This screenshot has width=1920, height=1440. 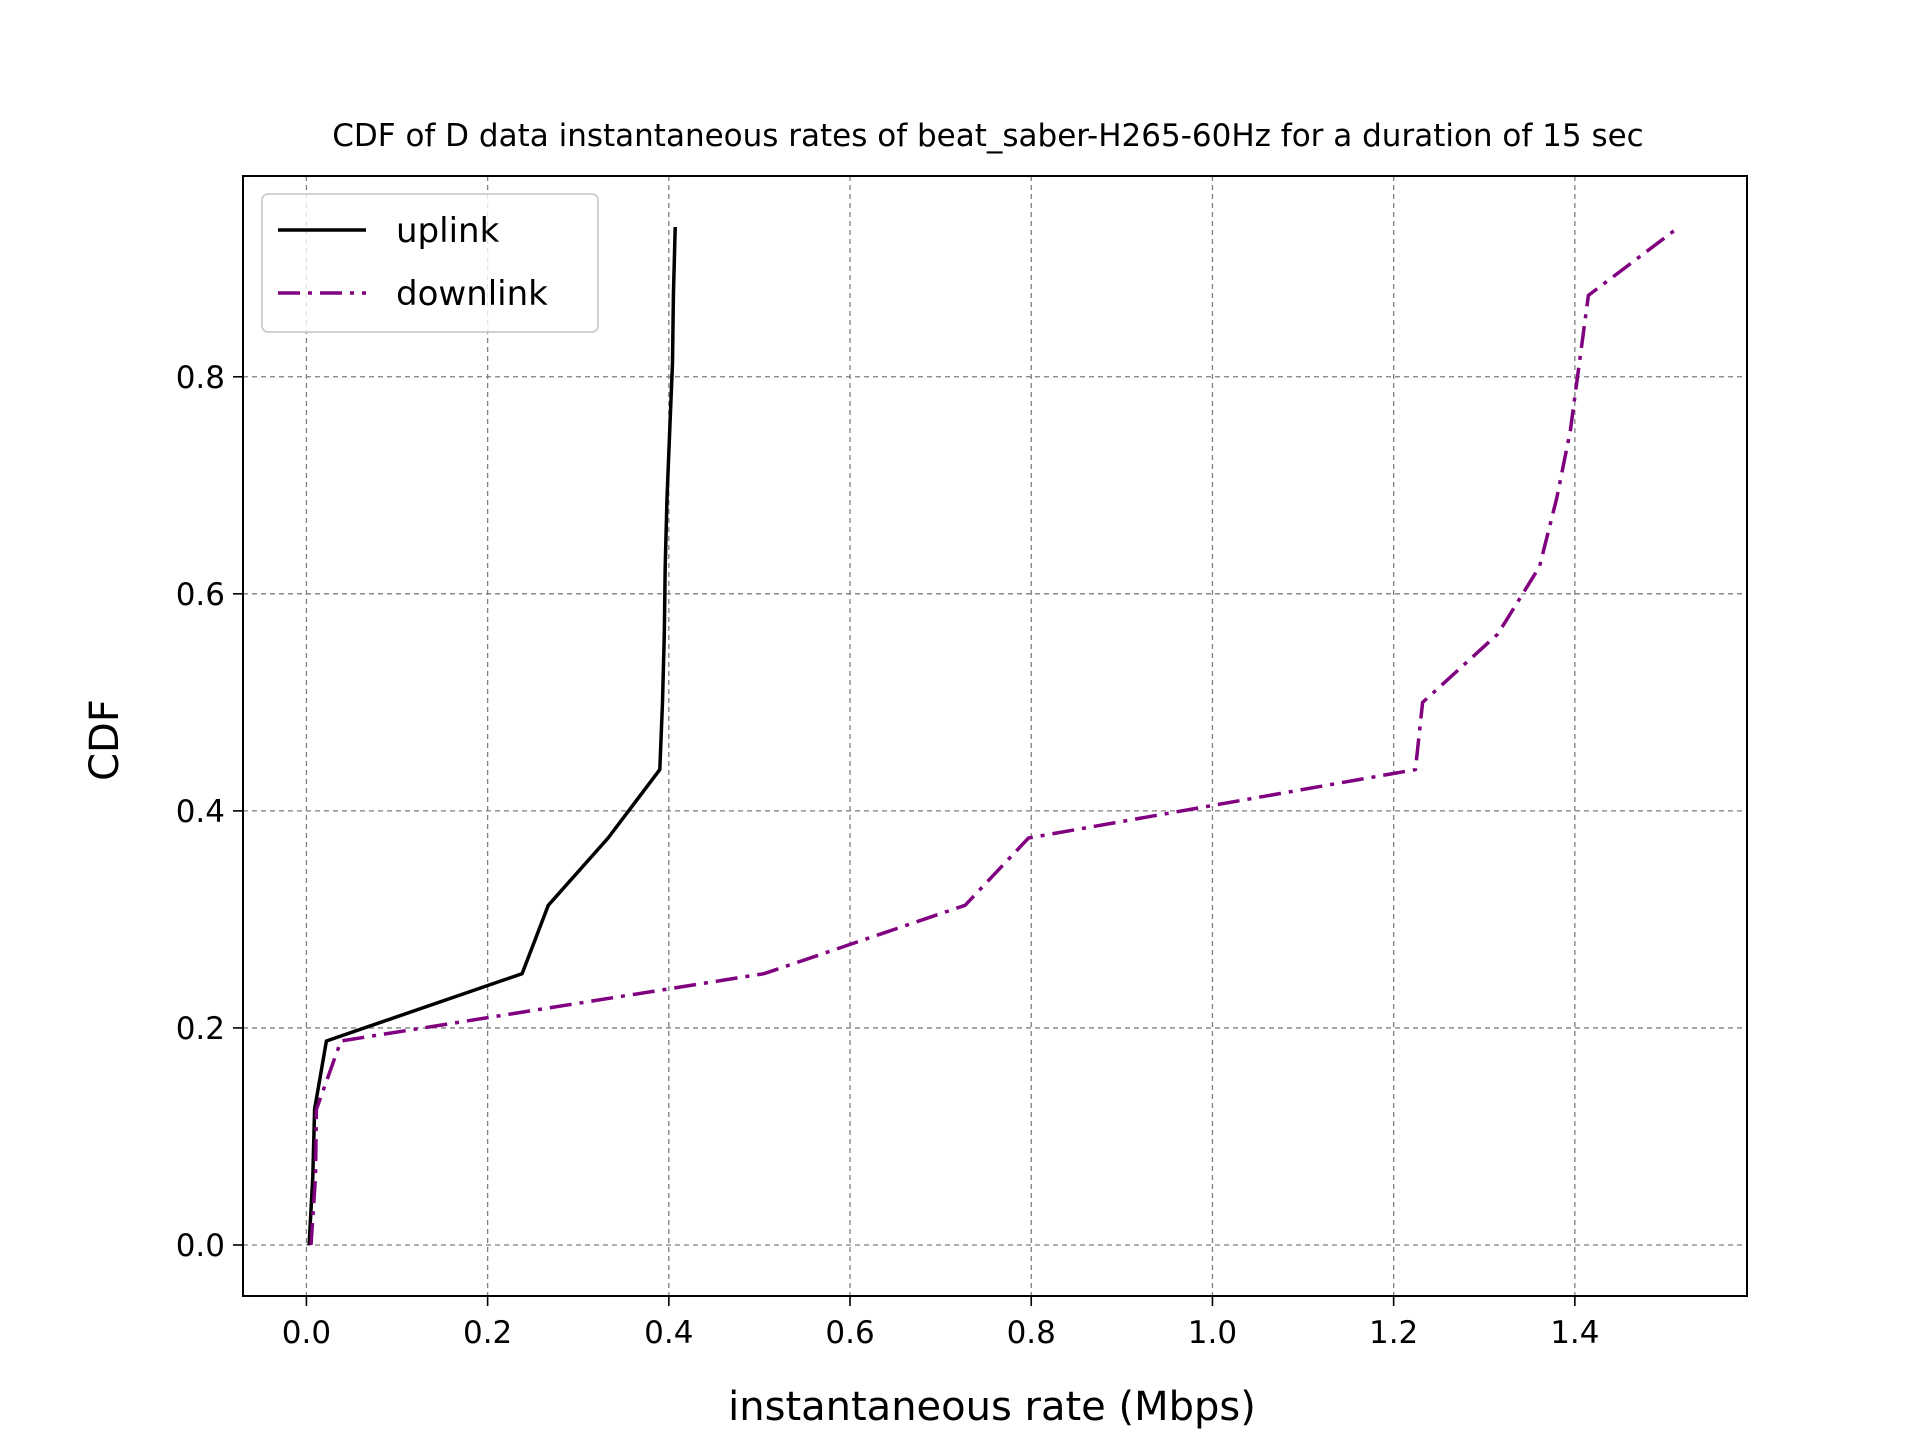 What do you see at coordinates (430, 263) in the screenshot?
I see `legend: uplink downlink` at bounding box center [430, 263].